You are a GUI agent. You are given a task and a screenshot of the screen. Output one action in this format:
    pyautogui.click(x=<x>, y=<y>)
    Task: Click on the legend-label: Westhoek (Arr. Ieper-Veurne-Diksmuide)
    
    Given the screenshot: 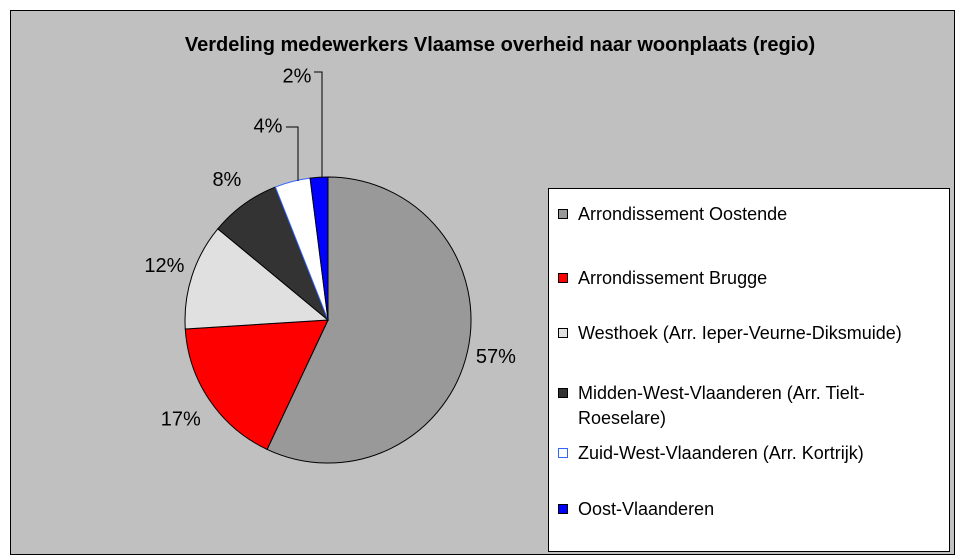 What is the action you would take?
    pyautogui.click(x=740, y=333)
    